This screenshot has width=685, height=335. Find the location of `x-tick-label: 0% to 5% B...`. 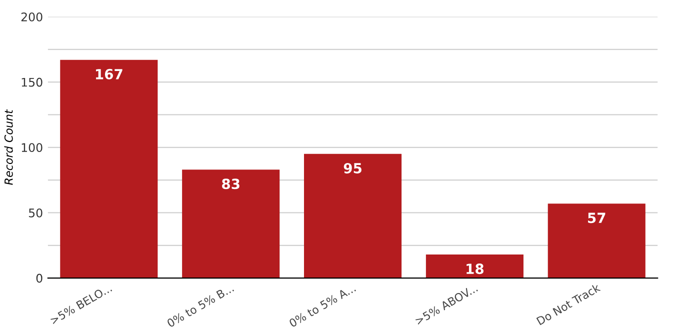

x-tick-label: 0% to 5% B... is located at coordinates (200, 306).